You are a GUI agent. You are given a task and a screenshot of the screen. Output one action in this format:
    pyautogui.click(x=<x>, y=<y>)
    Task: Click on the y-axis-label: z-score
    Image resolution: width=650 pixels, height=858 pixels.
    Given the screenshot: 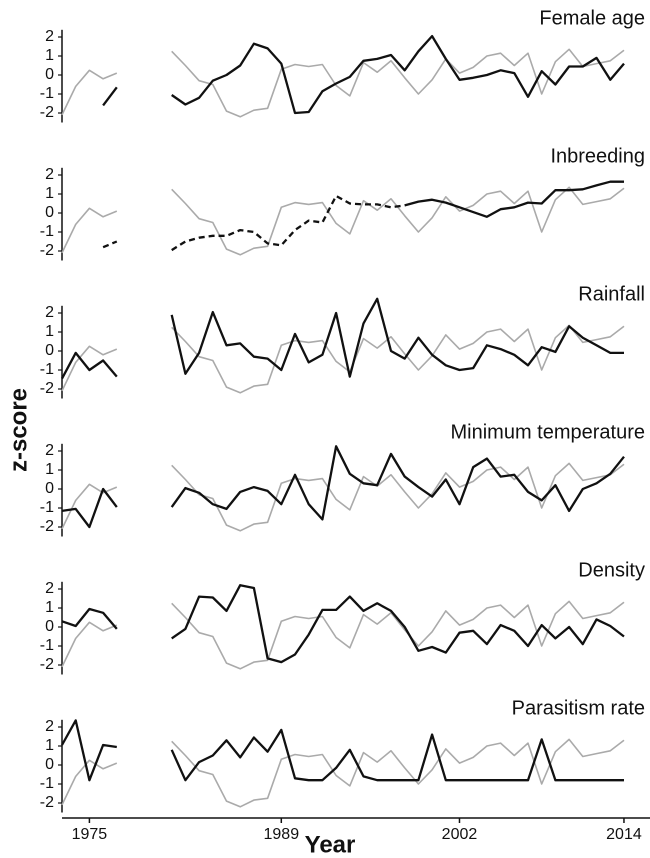 What is the action you would take?
    pyautogui.click(x=18, y=430)
    